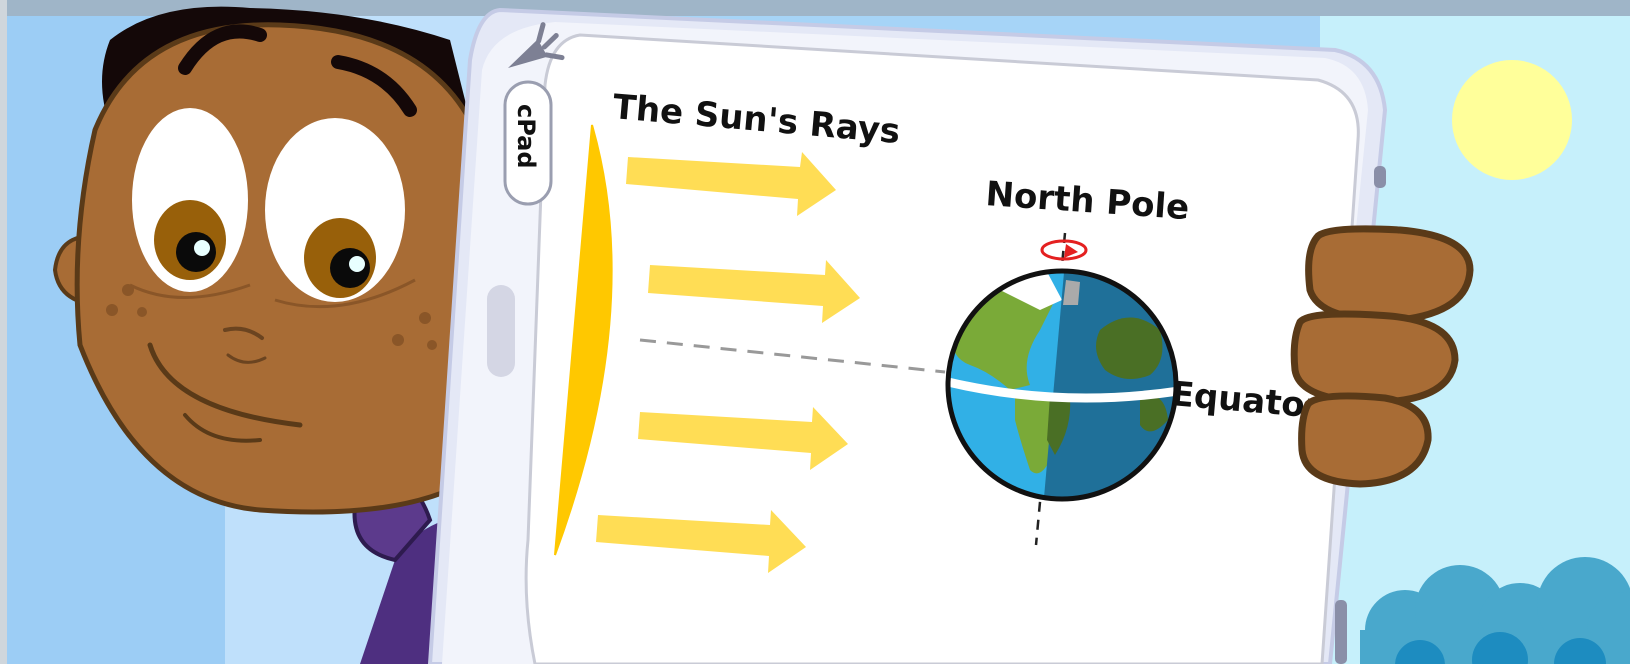 This screenshot has height=664, width=1630. What do you see at coordinates (1512, 120) in the screenshot?
I see `sky-sun-icon` at bounding box center [1512, 120].